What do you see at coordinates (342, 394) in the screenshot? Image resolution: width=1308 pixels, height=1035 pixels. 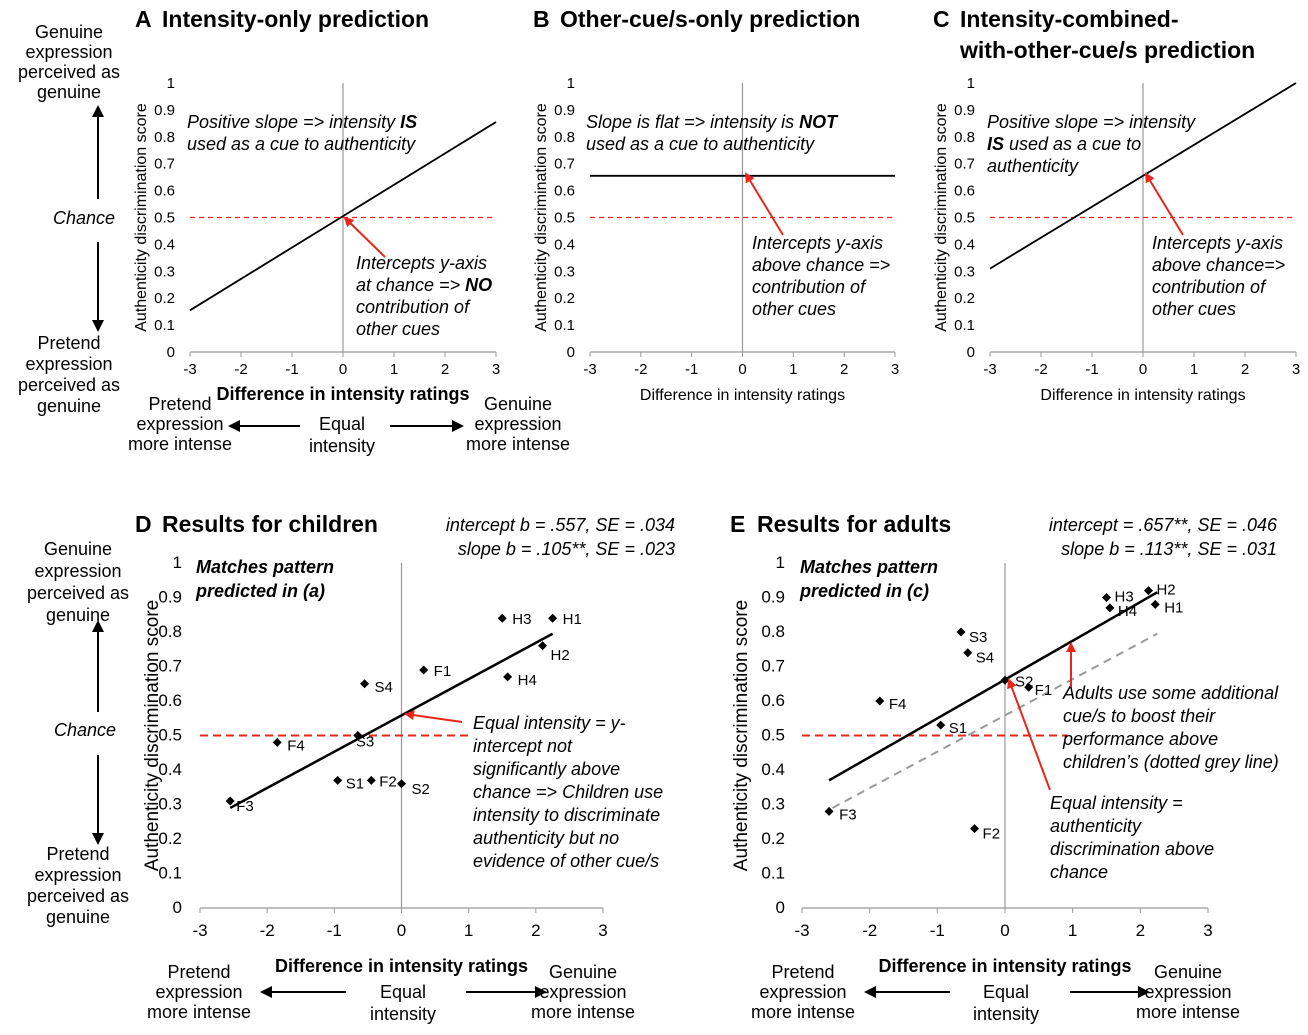 I see `panel-a-x-label: Difference in intensity ratings` at bounding box center [342, 394].